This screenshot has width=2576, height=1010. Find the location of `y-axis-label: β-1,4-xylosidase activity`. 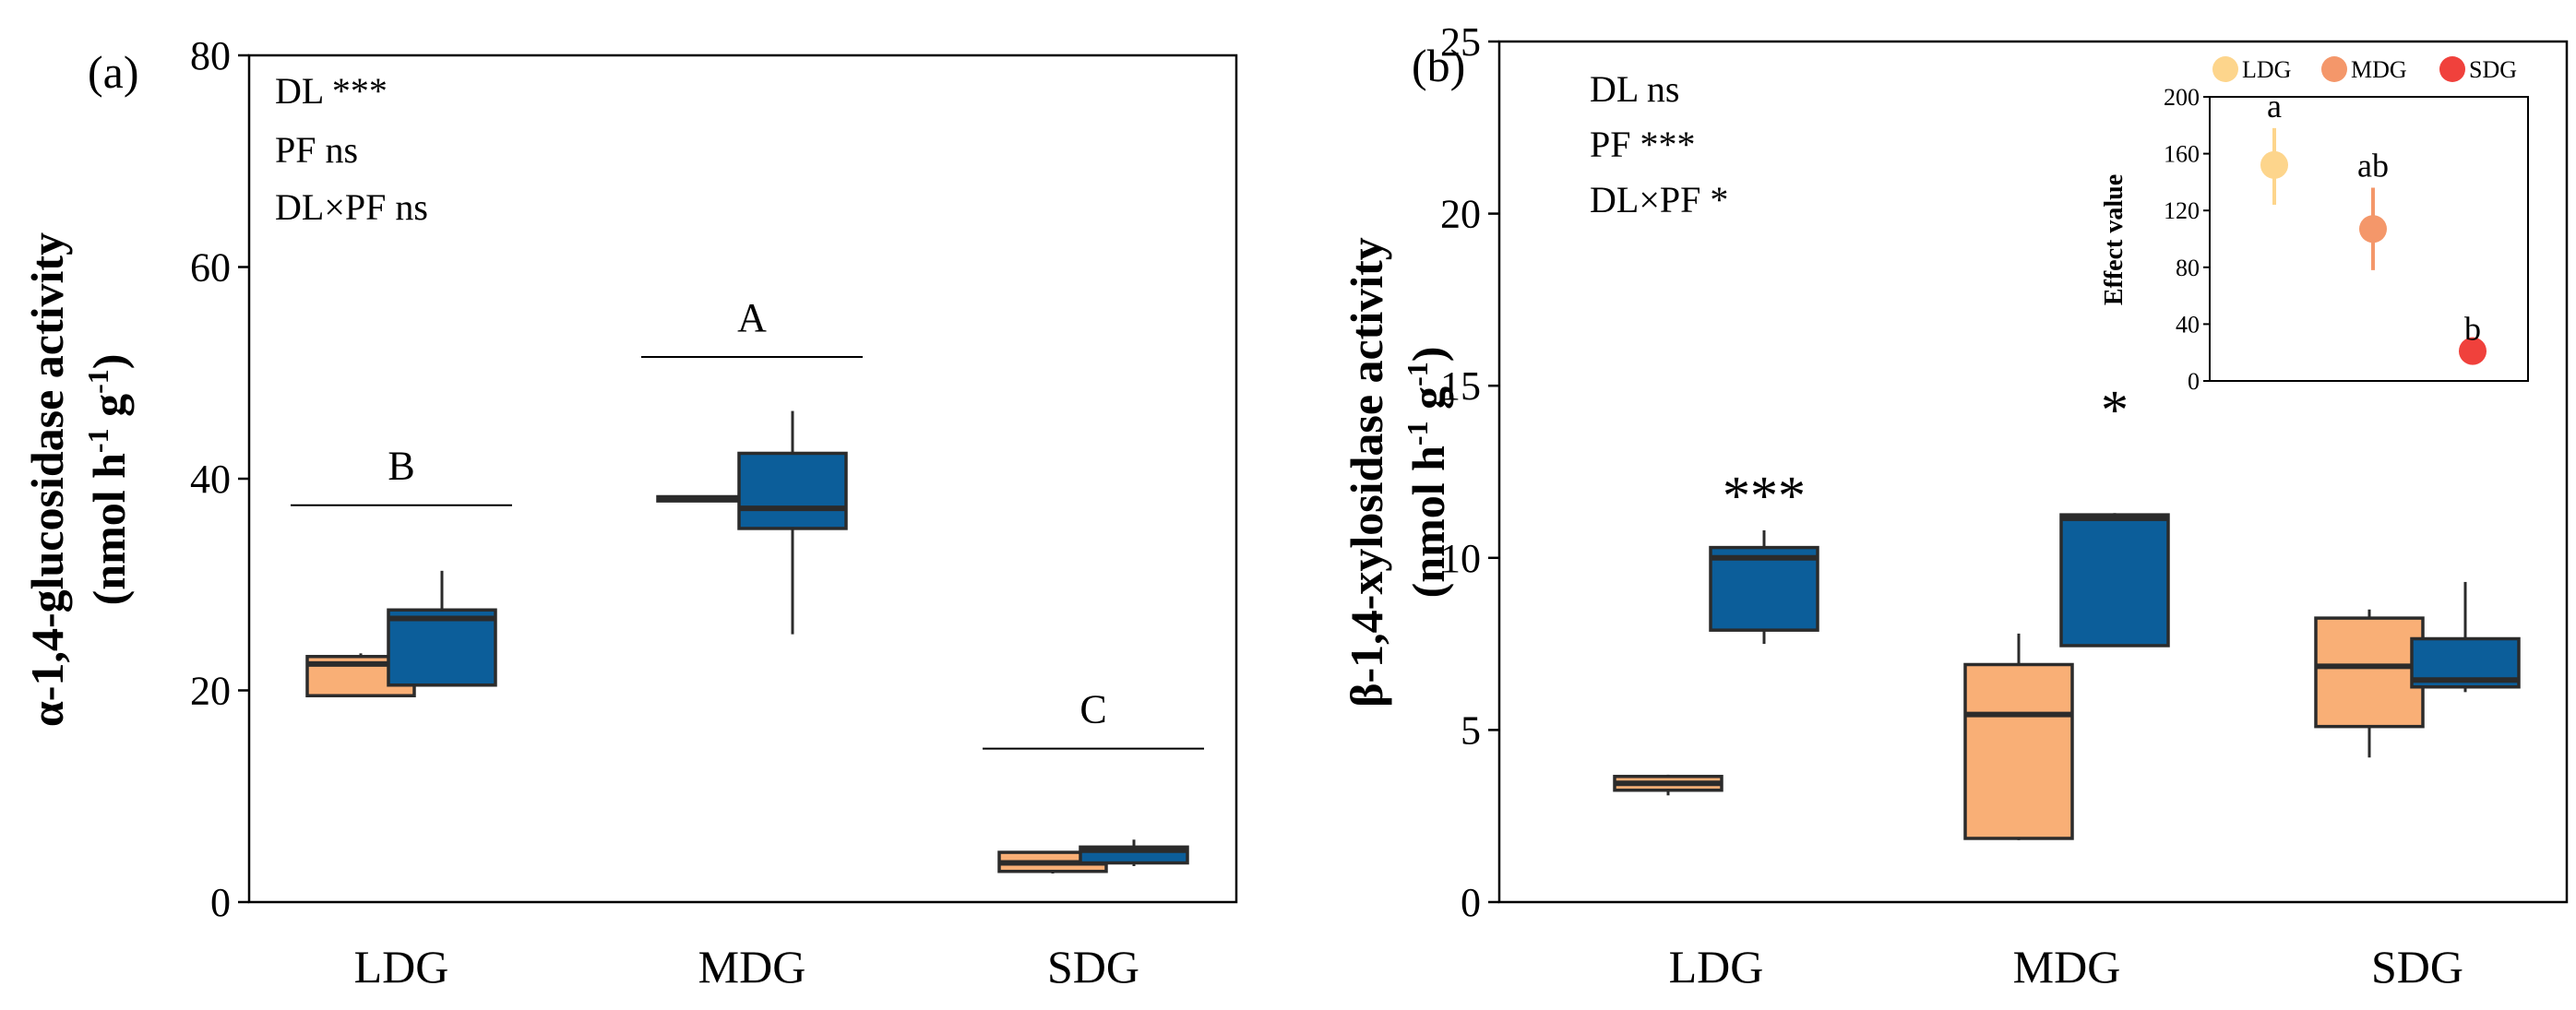

y-axis-label: β-1,4-xylosidase activity is located at coordinates (1366, 472).